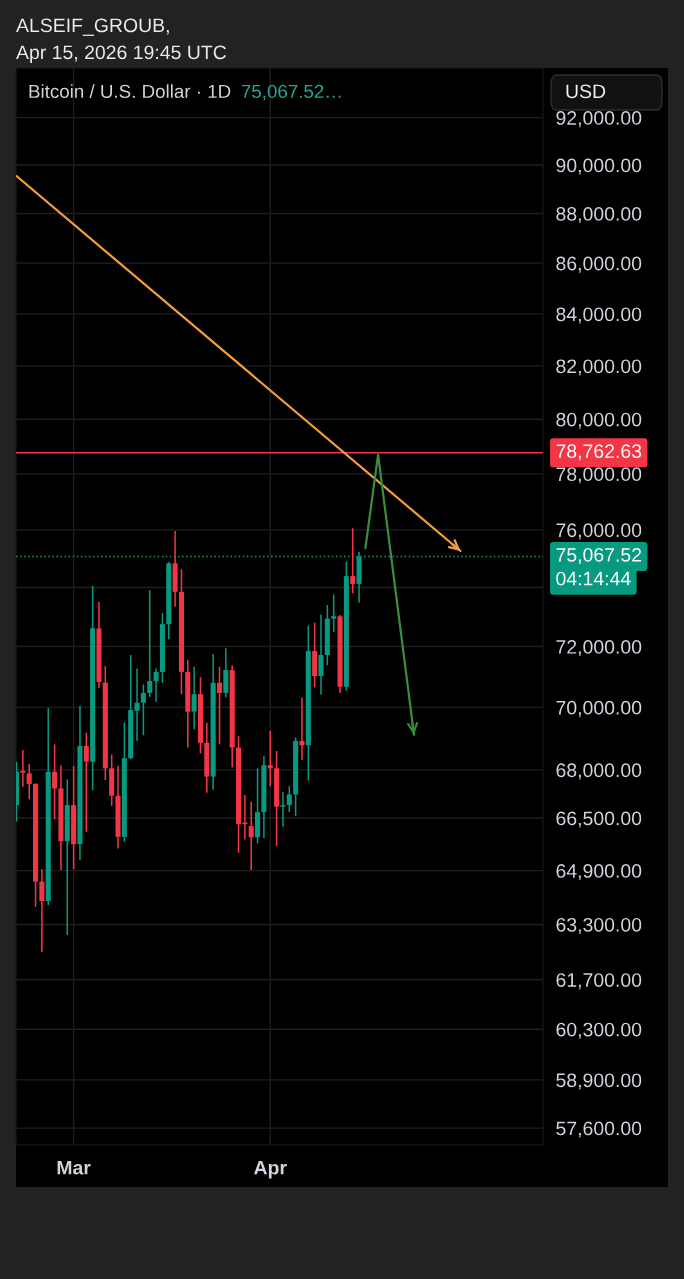 This screenshot has height=1279, width=684. I want to click on y-tick-label: 60,300.00, so click(599, 1030).